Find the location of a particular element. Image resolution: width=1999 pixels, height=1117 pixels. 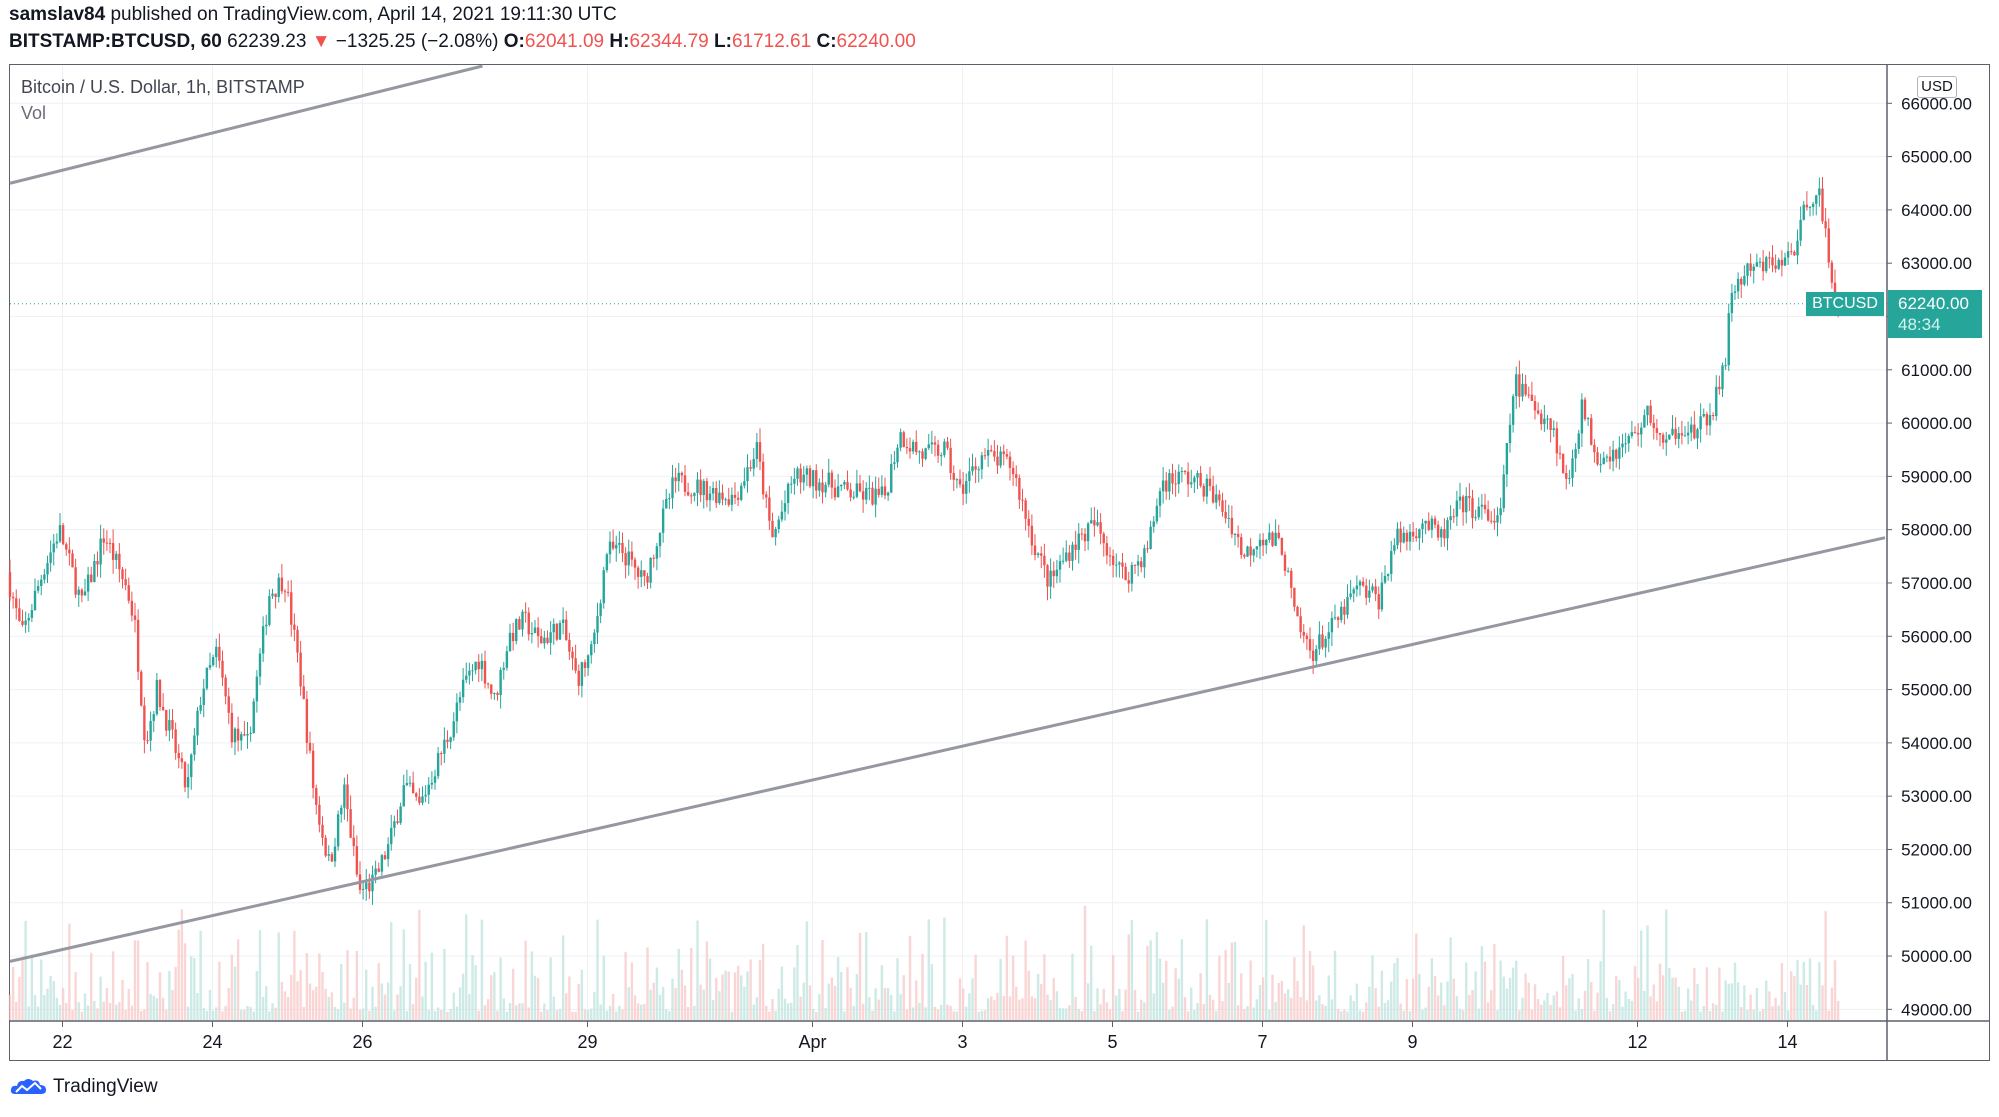

footer-brand: TradingView is located at coordinates (105, 1086).